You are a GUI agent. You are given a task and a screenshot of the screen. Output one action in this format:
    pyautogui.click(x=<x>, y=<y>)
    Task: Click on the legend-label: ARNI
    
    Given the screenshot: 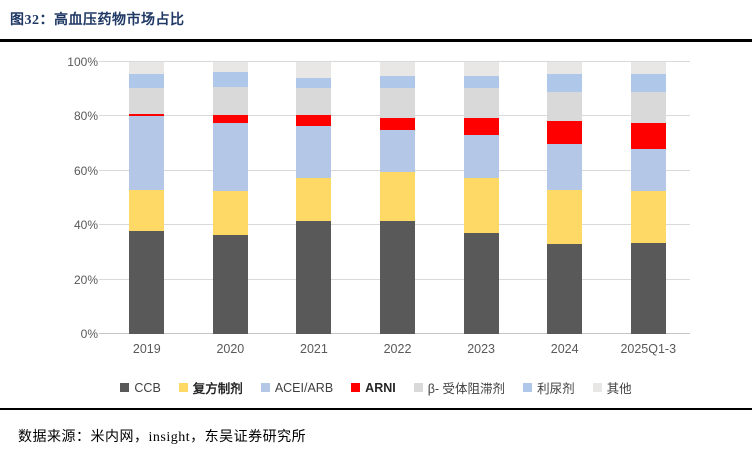 What is the action you would take?
    pyautogui.click(x=380, y=387)
    